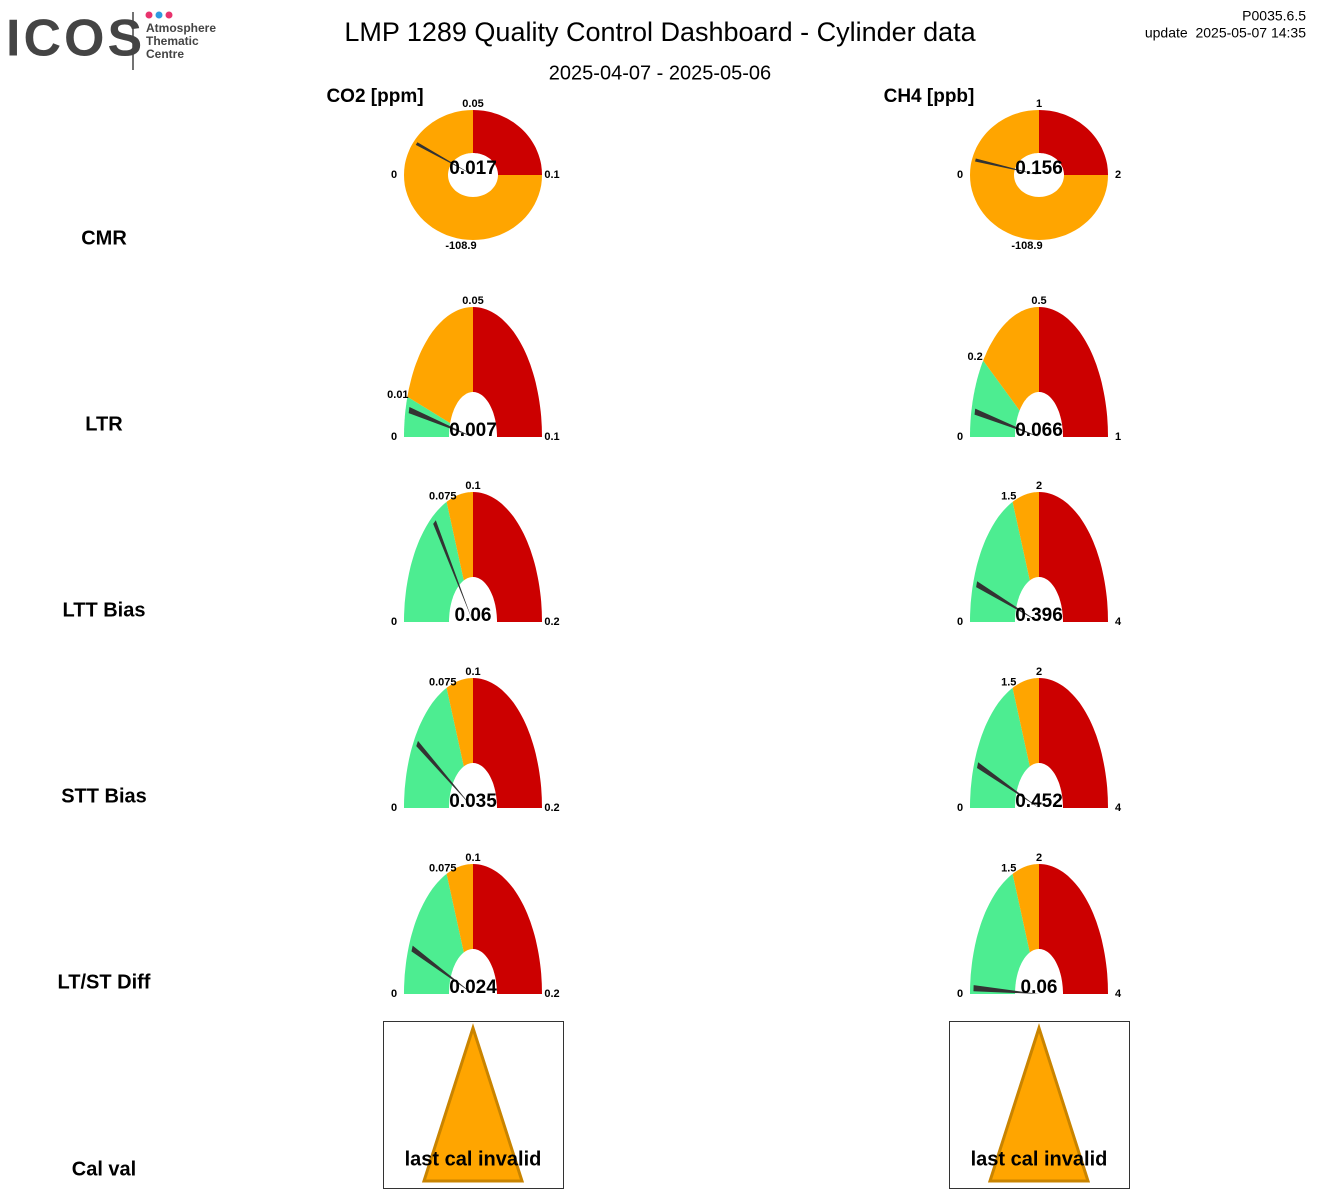 This screenshot has width=1320, height=1200. Describe the element at coordinates (1225, 33) in the screenshot. I see `update-time: update 2025-05-07 14:35` at that location.